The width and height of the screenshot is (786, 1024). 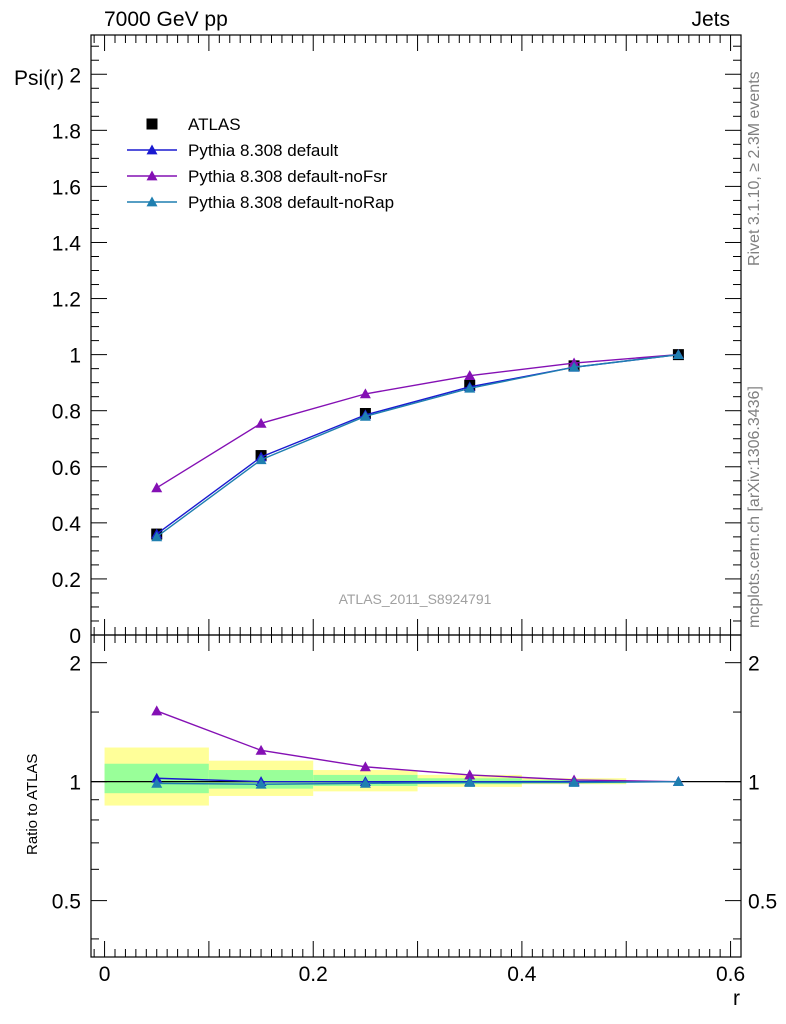 I want to click on series-pythia-8-308-default-norap, so click(x=417, y=445).